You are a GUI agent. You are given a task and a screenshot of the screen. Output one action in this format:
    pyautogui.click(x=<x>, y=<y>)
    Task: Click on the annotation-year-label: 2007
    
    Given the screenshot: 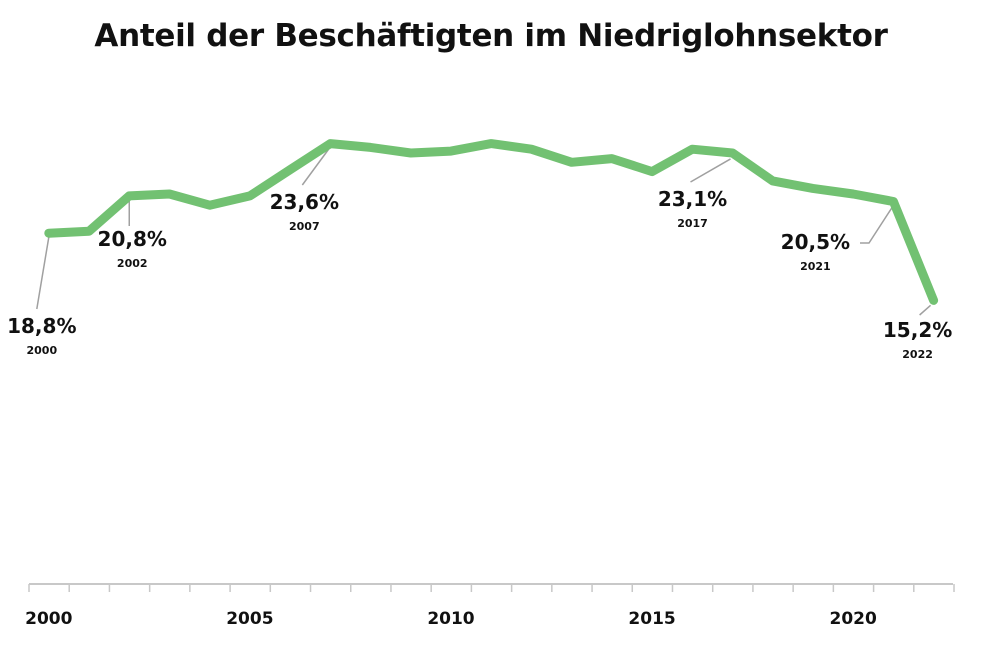 What is the action you would take?
    pyautogui.click(x=304, y=226)
    